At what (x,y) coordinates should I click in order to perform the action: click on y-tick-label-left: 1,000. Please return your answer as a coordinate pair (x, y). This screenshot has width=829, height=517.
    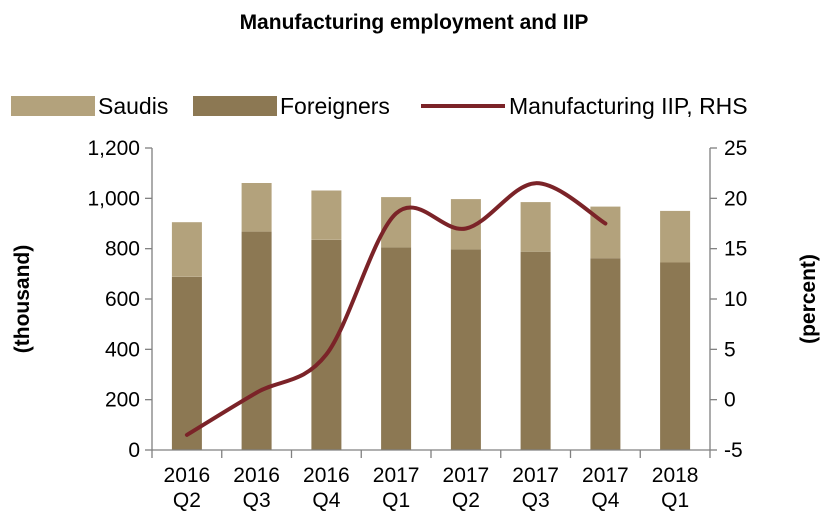
    Looking at the image, I should click on (113, 198).